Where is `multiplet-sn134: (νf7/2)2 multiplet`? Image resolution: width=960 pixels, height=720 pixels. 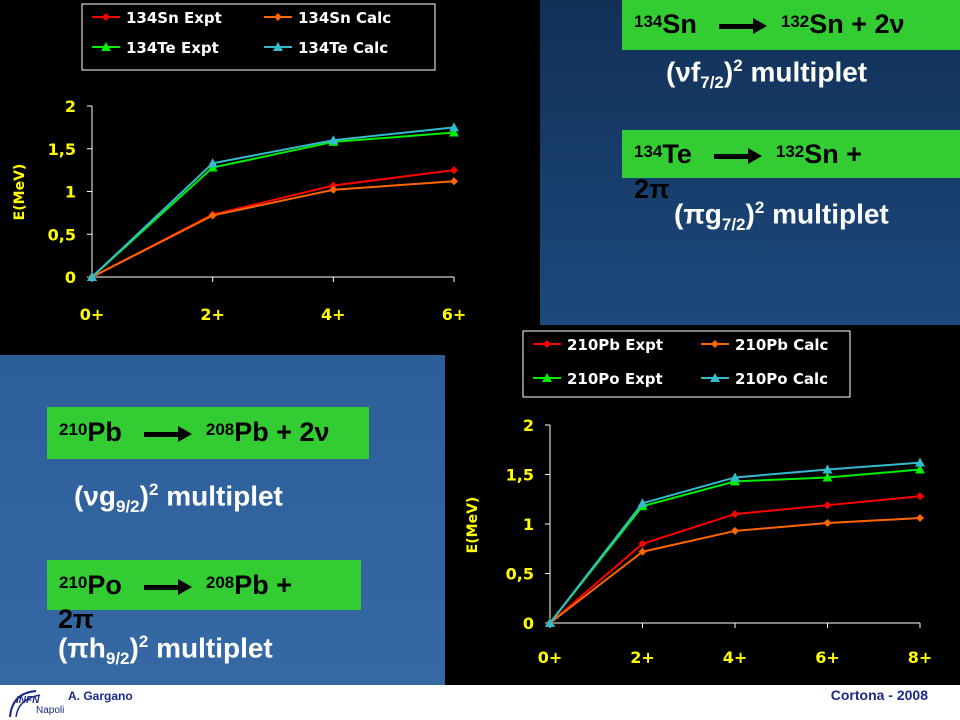
multiplet-sn134: (νf7/2)2 multiplet is located at coordinates (766, 74).